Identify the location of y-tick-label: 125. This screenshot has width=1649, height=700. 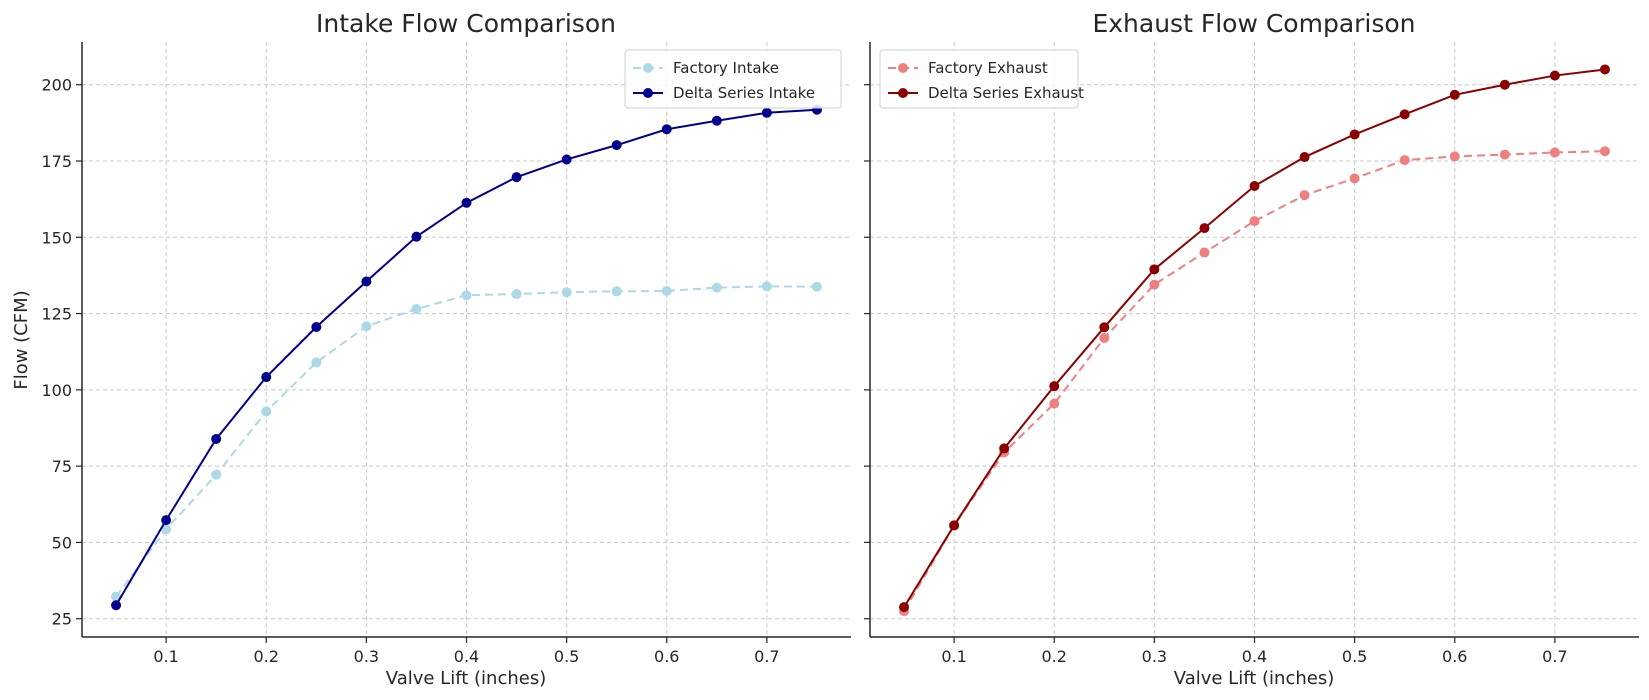
(56, 314).